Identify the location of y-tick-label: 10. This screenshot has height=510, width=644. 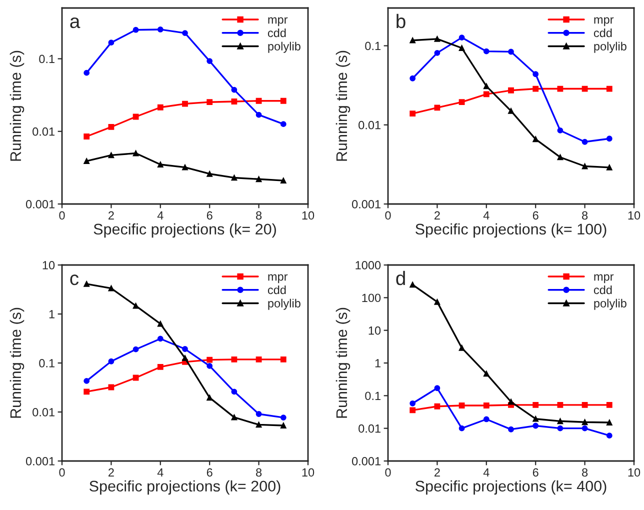
(48, 265).